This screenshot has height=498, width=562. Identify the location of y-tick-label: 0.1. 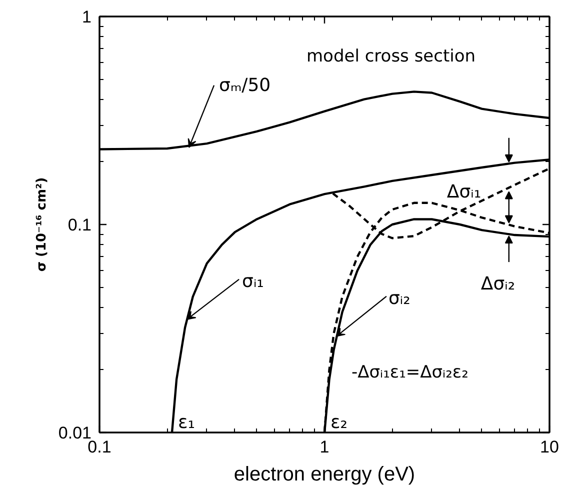
(80, 225).